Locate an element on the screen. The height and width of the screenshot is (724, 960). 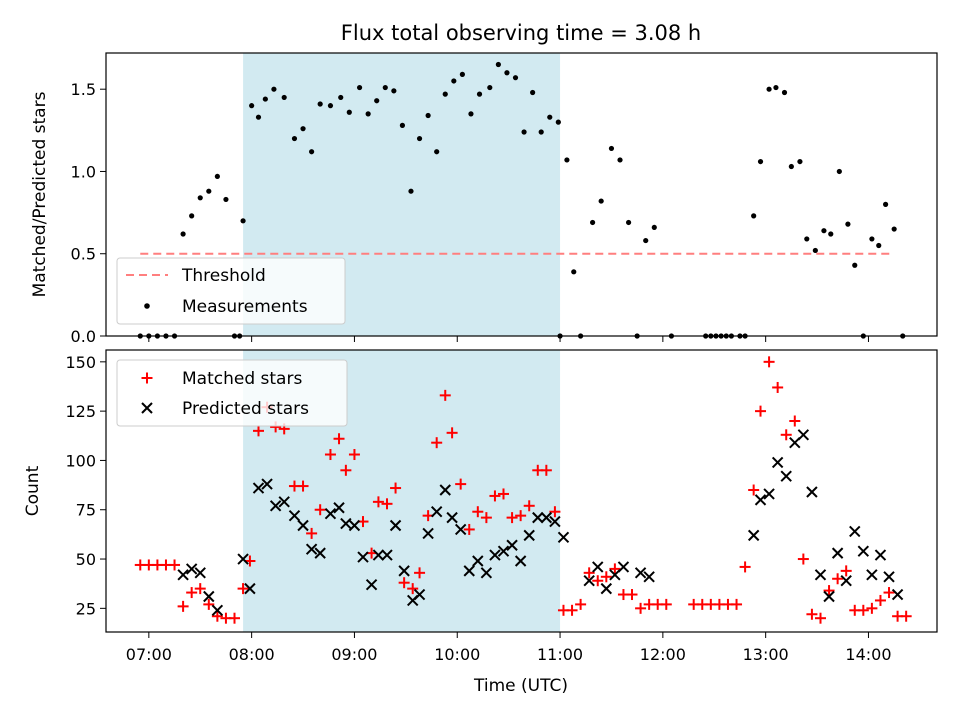
bottom-y-tick-label: 125 is located at coordinates (80, 411).